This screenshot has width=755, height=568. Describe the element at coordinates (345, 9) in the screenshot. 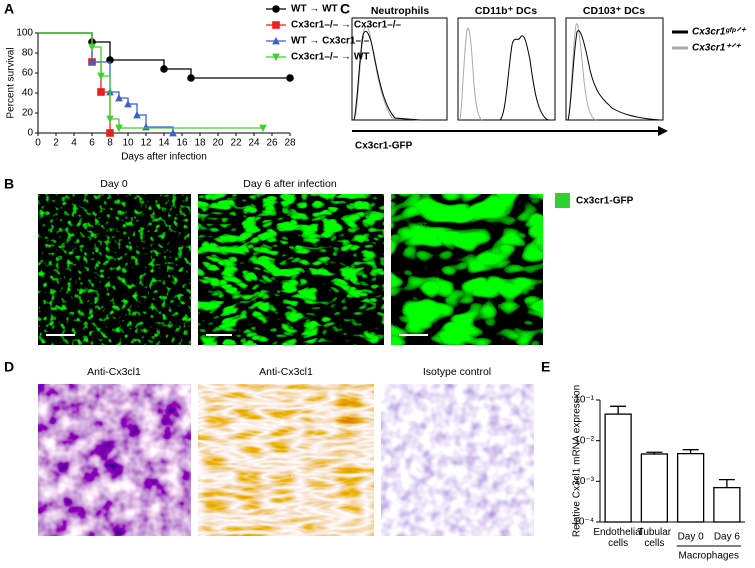

I see `panel-label: C` at that location.